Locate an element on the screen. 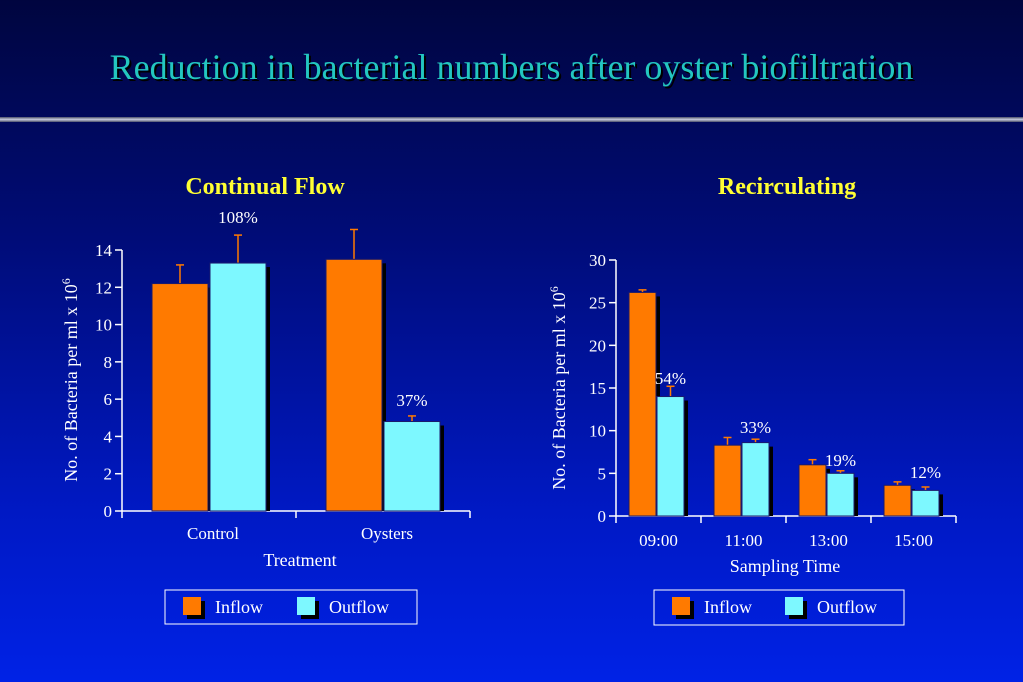  x-axis-label: Sampling Time is located at coordinates (785, 566).